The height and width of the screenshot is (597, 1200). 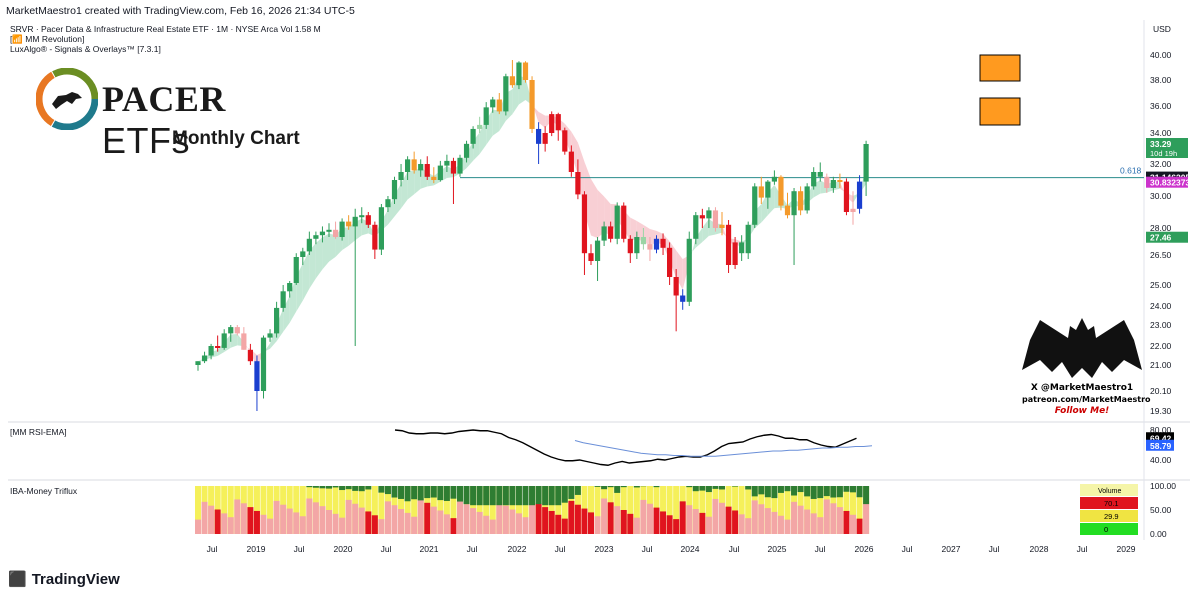 I want to click on price-badge-value: 27.46, so click(x=1161, y=238).